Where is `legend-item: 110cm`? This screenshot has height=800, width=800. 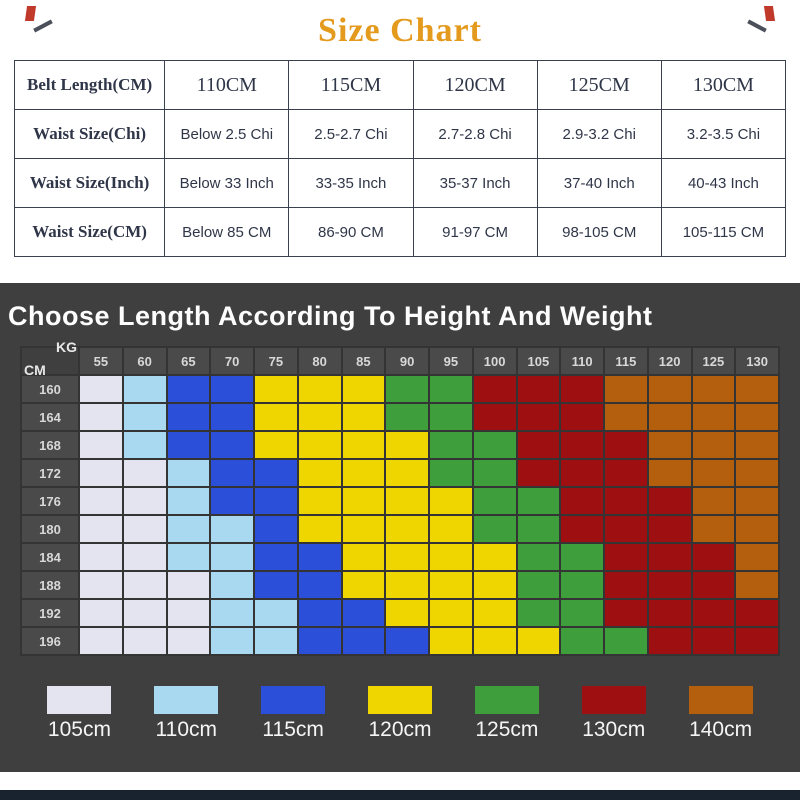 legend-item: 110cm is located at coordinates (186, 714).